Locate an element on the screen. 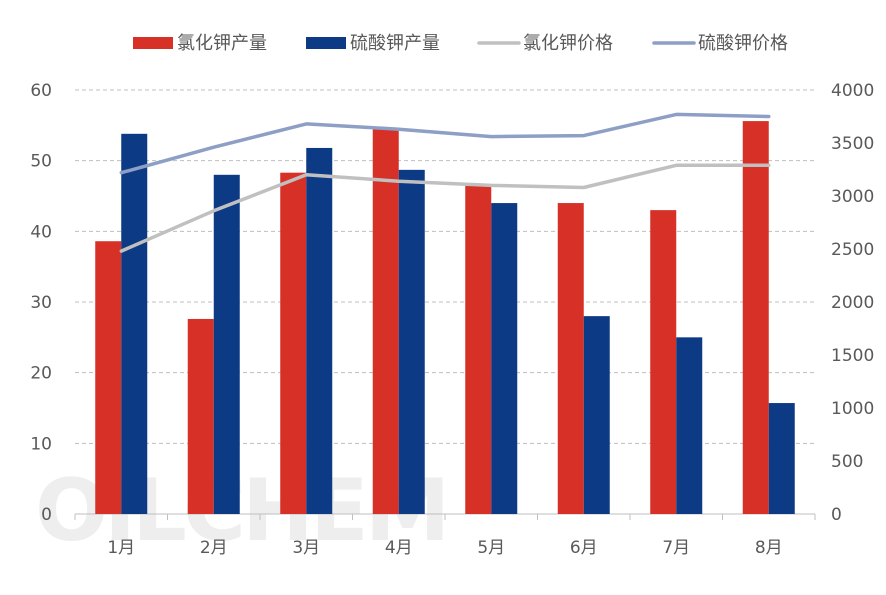 The height and width of the screenshot is (595, 886). y-right-tick-label: 4000 is located at coordinates (852, 91).